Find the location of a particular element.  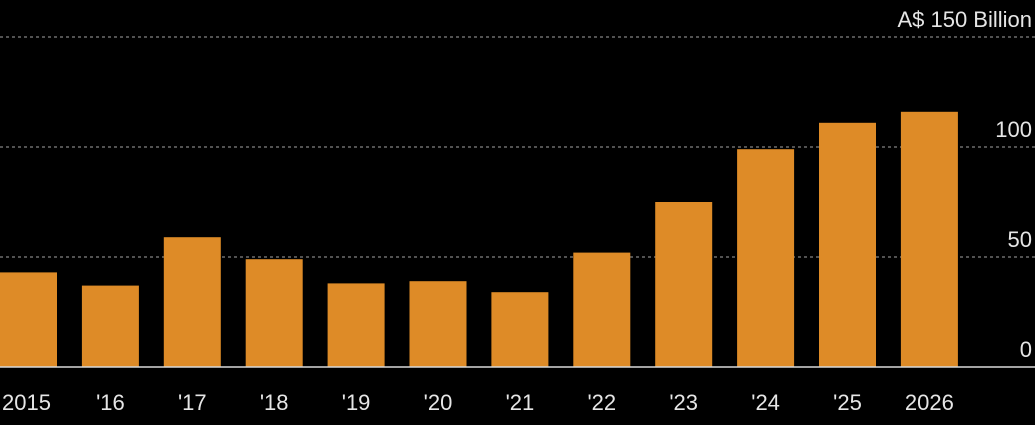

x-tick-label: '21 is located at coordinates (520, 402).